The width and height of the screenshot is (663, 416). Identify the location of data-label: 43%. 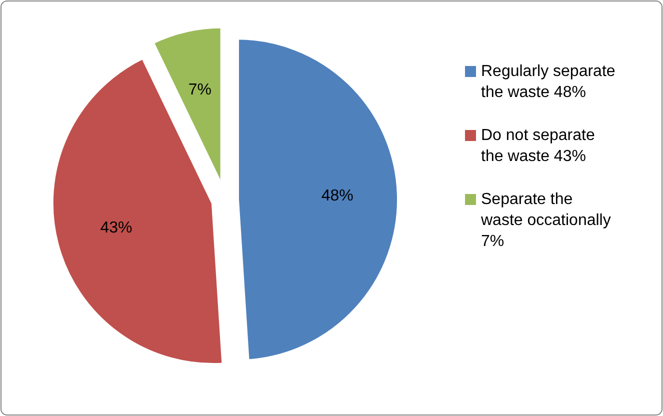
(116, 228).